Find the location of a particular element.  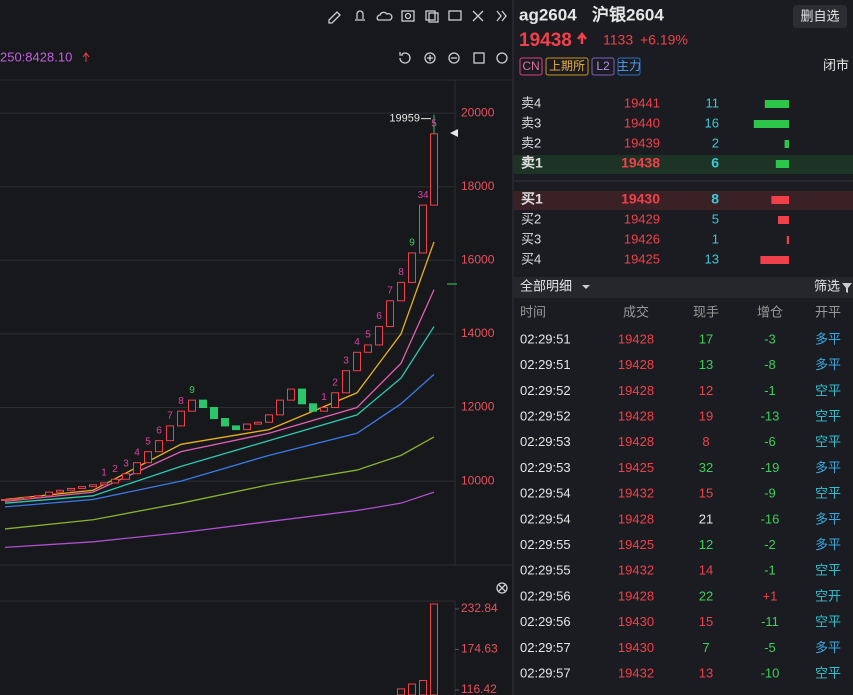

annotation: 7 is located at coordinates (170, 416).